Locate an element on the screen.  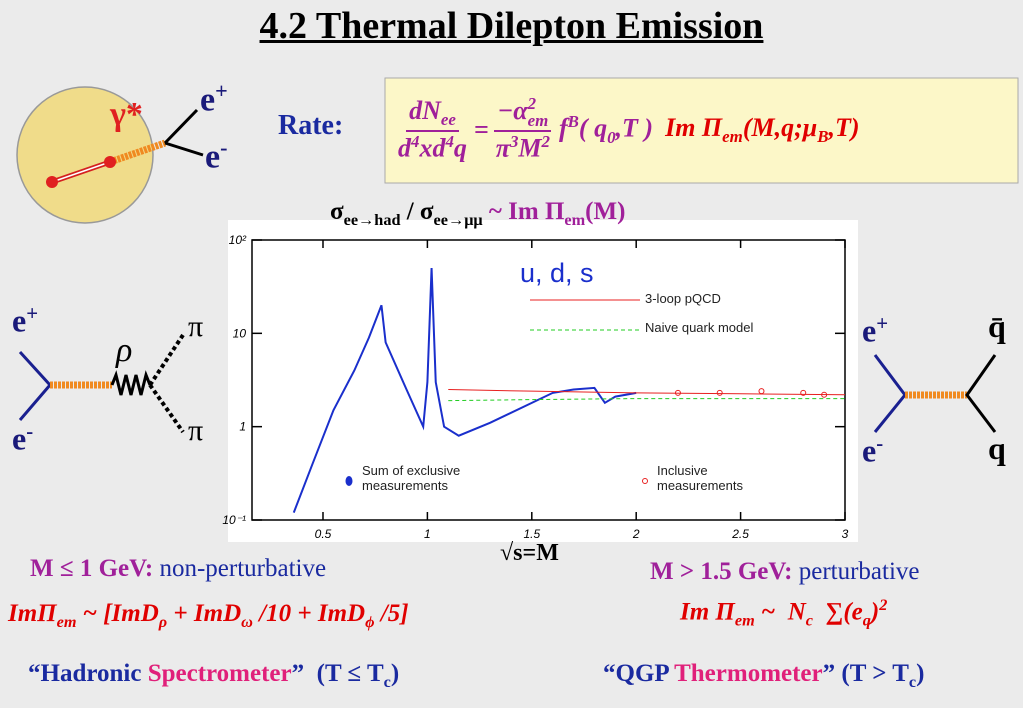
formula-line: Im Πem ~ Nc ∑(eq)2 is located at coordinates (783, 613).